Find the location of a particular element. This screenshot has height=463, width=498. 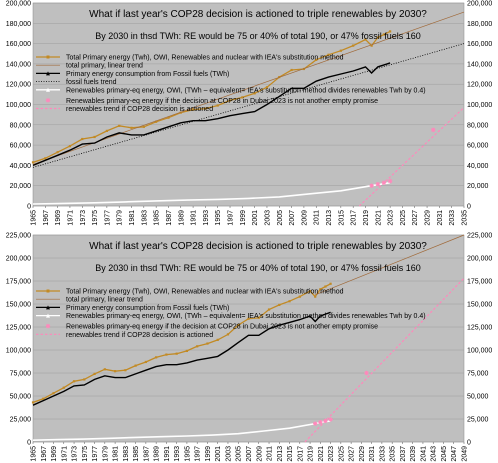

x-tick-label: 2029 is located at coordinates (362, 454).